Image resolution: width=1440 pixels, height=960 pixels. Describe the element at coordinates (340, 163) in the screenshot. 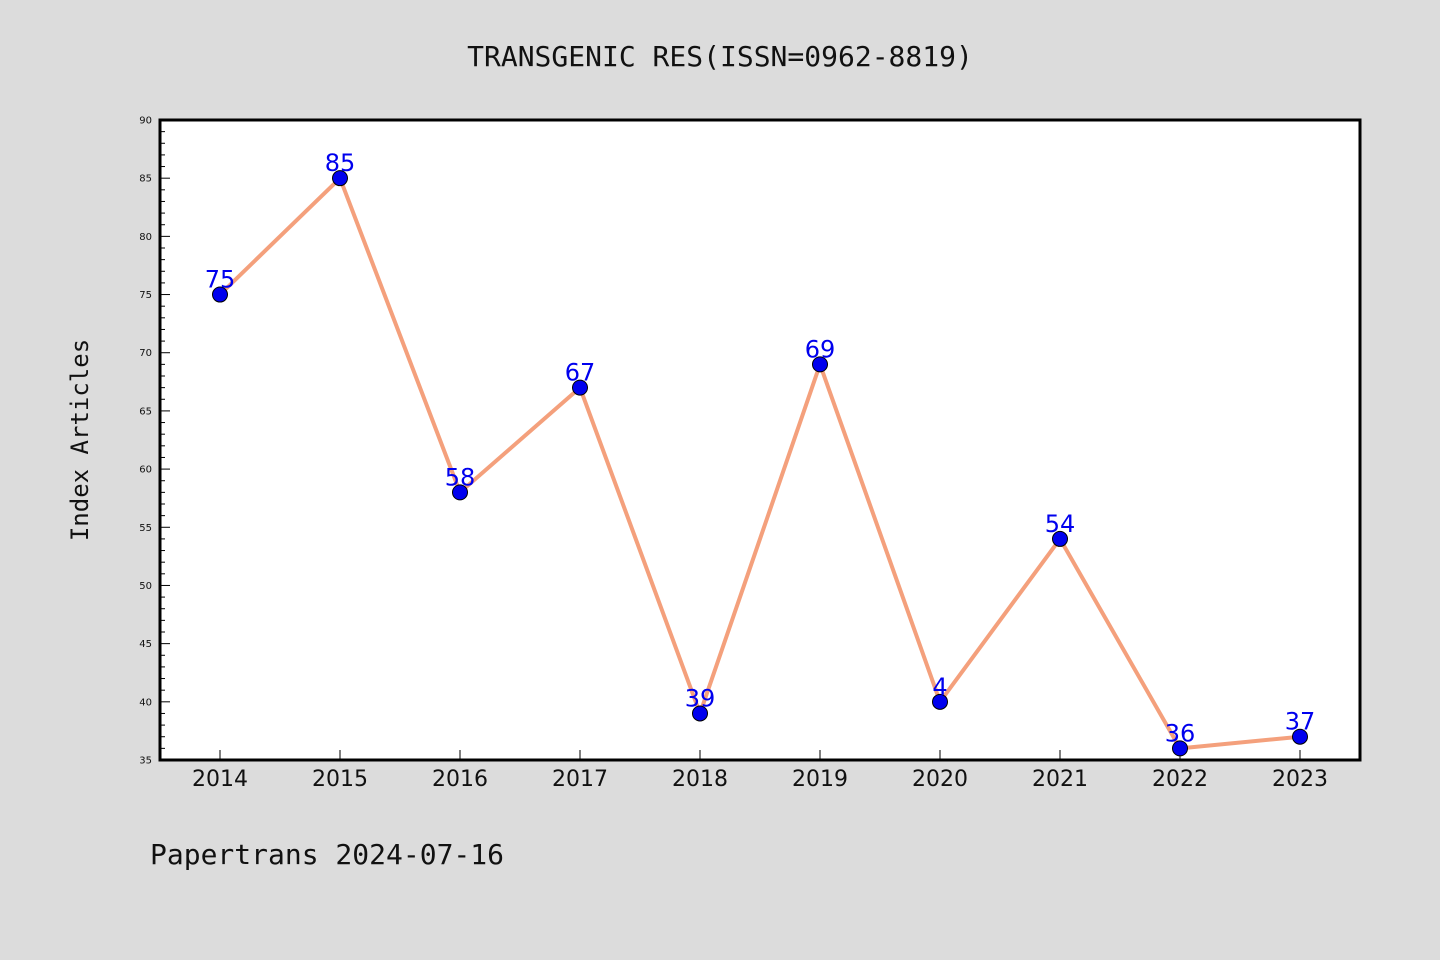

I see `data-label: 85` at that location.